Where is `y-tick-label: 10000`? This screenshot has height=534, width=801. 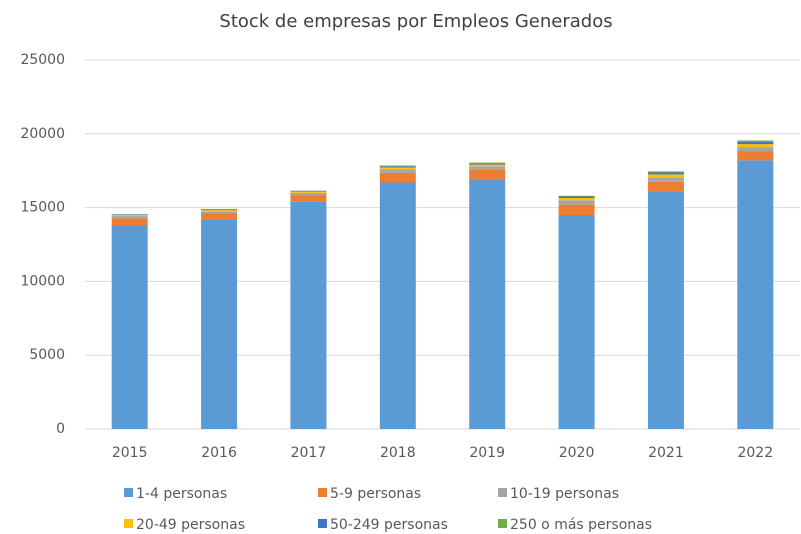
y-tick-label: 10000 is located at coordinates (42, 281).